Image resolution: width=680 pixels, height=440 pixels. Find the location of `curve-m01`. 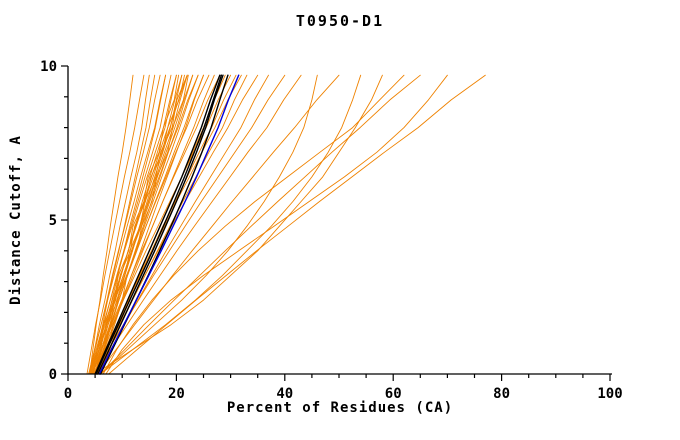

curve-m01 is located at coordinates (111, 224).